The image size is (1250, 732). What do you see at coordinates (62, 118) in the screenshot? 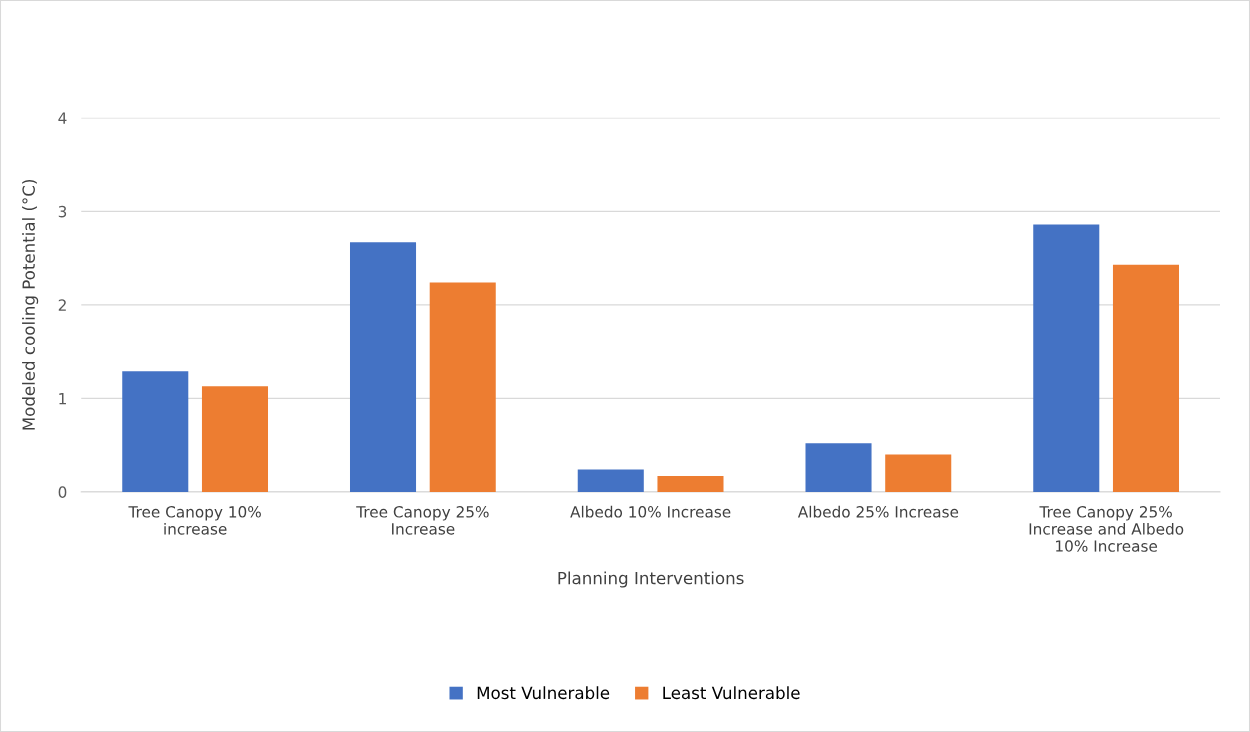
I see `y-tick-label: 4` at bounding box center [62, 118].